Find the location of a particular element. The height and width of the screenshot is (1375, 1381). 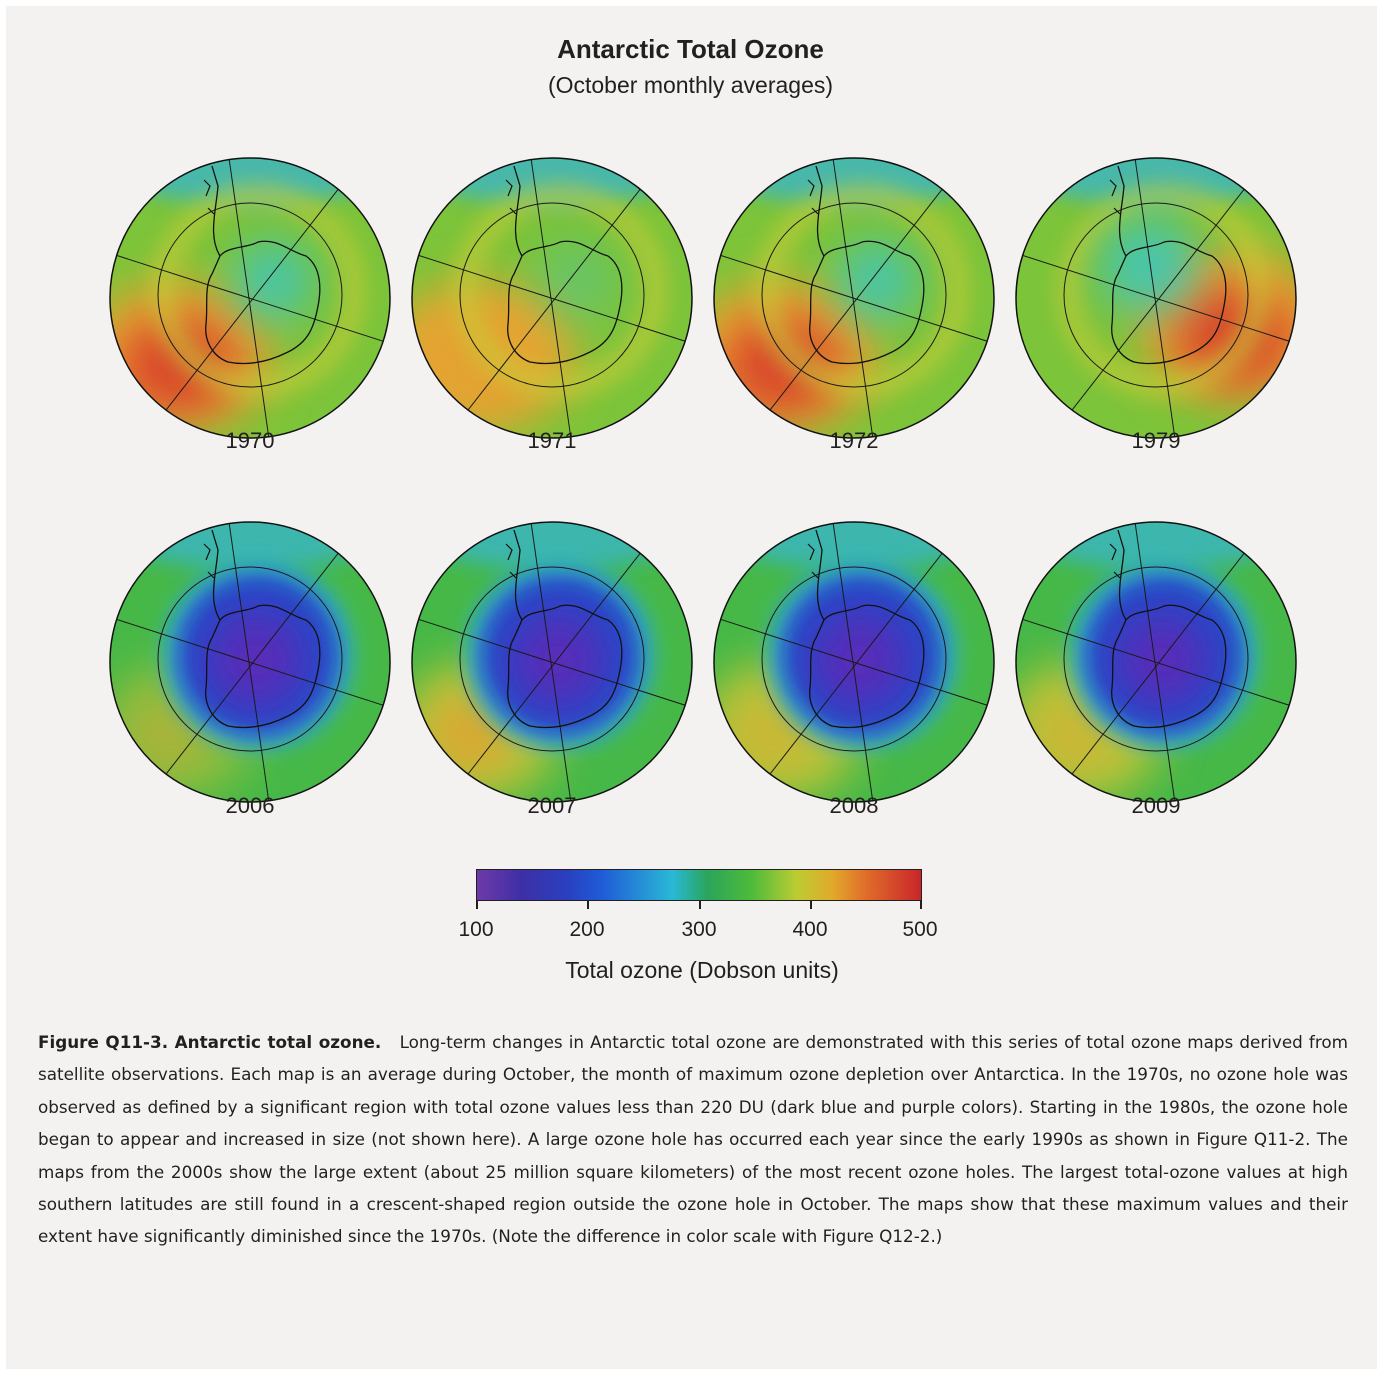

colorbar-tick-label: 400 is located at coordinates (810, 929).